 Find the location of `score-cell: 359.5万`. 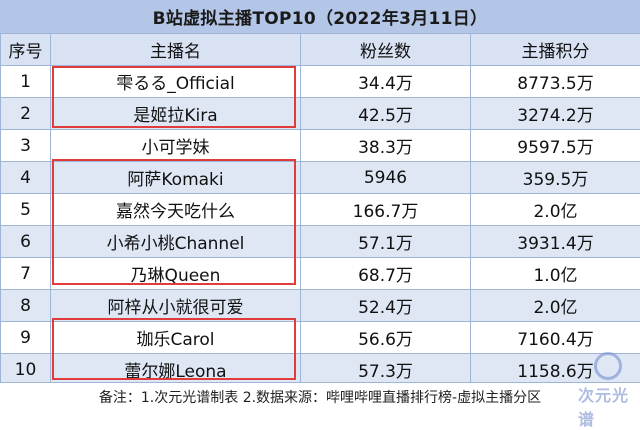

score-cell: 359.5万 is located at coordinates (555, 178).